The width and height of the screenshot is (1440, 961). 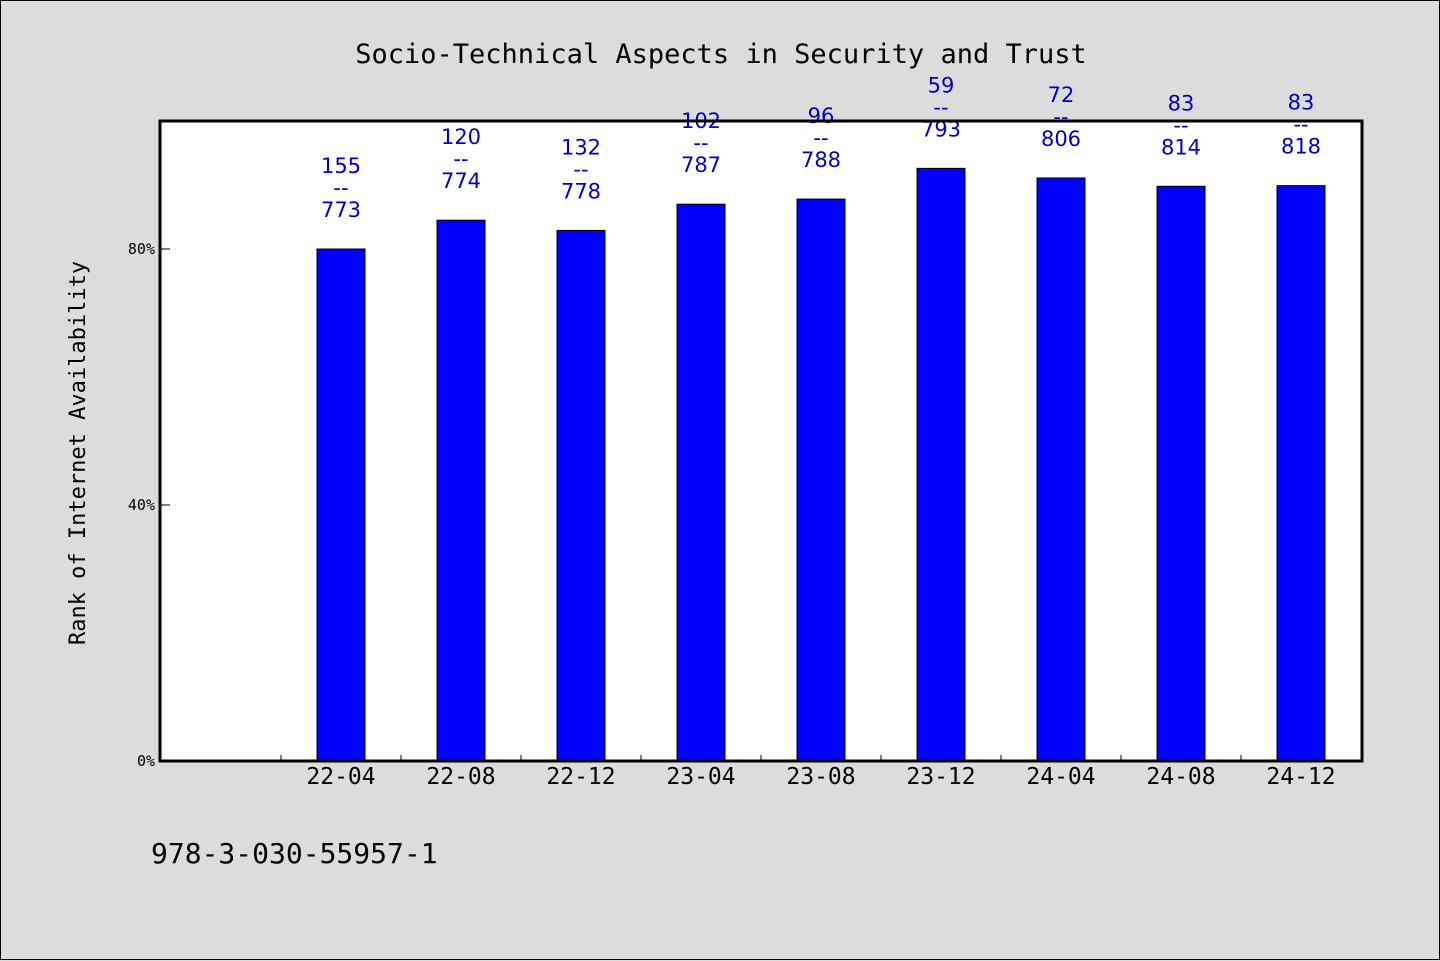 What do you see at coordinates (580, 169) in the screenshot?
I see `data-label-22-12: --` at bounding box center [580, 169].